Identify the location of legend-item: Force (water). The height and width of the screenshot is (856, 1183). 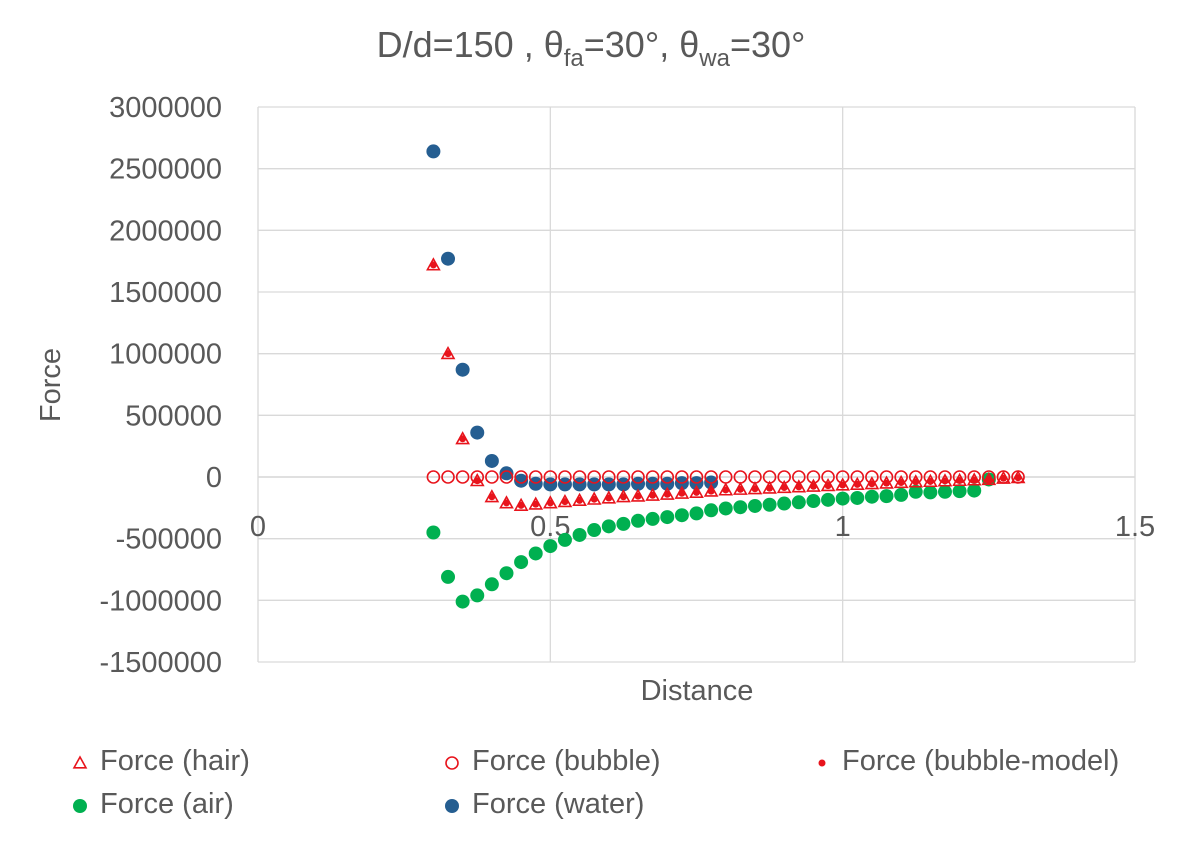
(542, 804).